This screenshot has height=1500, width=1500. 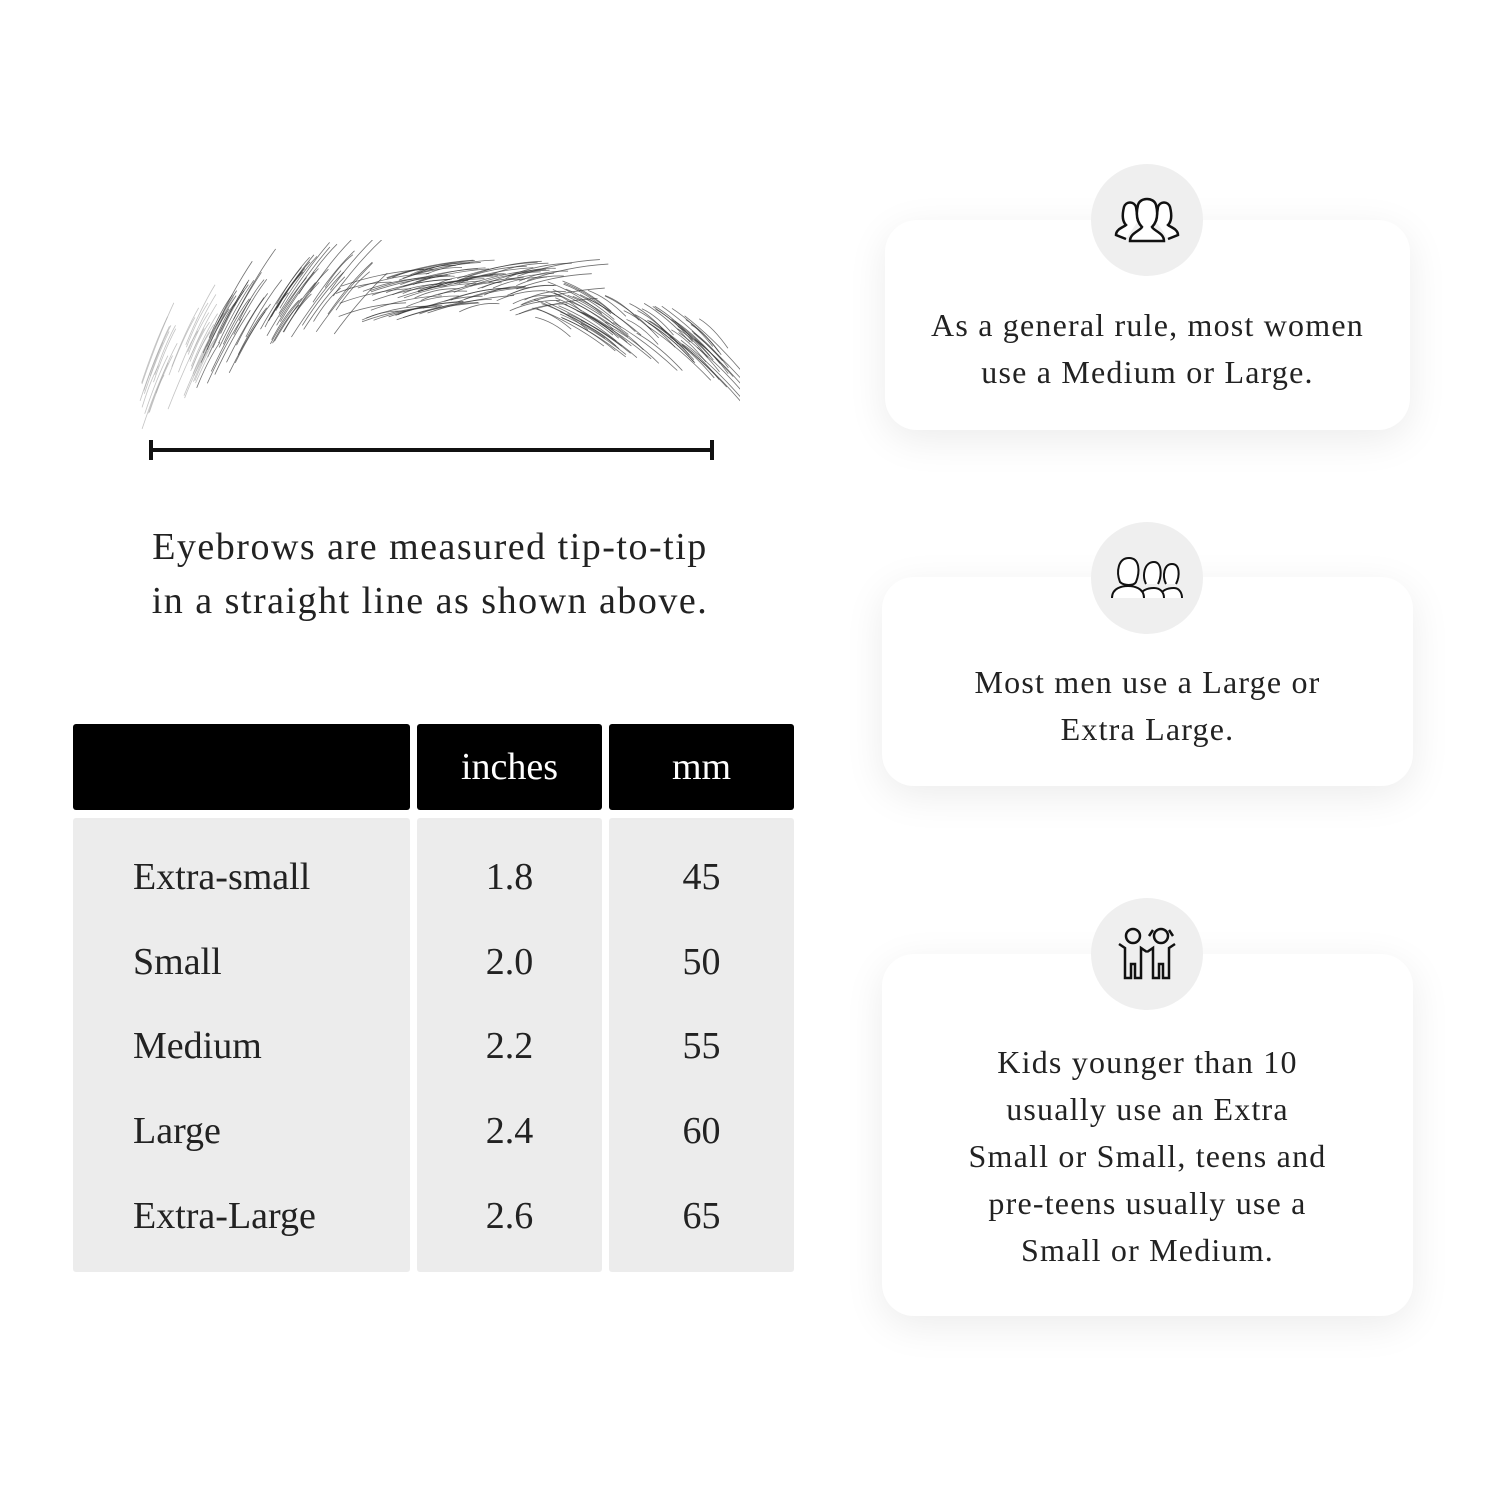 I want to click on size-label: Small, so click(x=177, y=962).